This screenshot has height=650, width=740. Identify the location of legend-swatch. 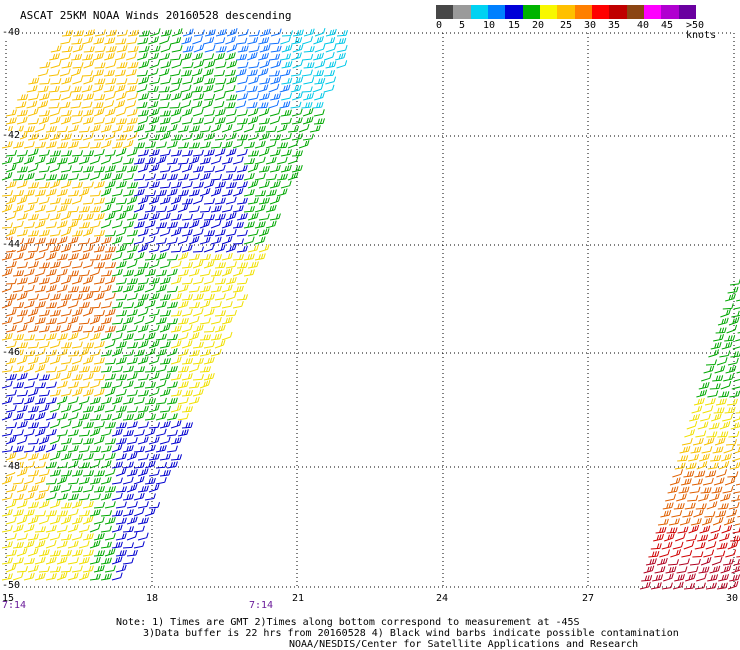
(687, 12).